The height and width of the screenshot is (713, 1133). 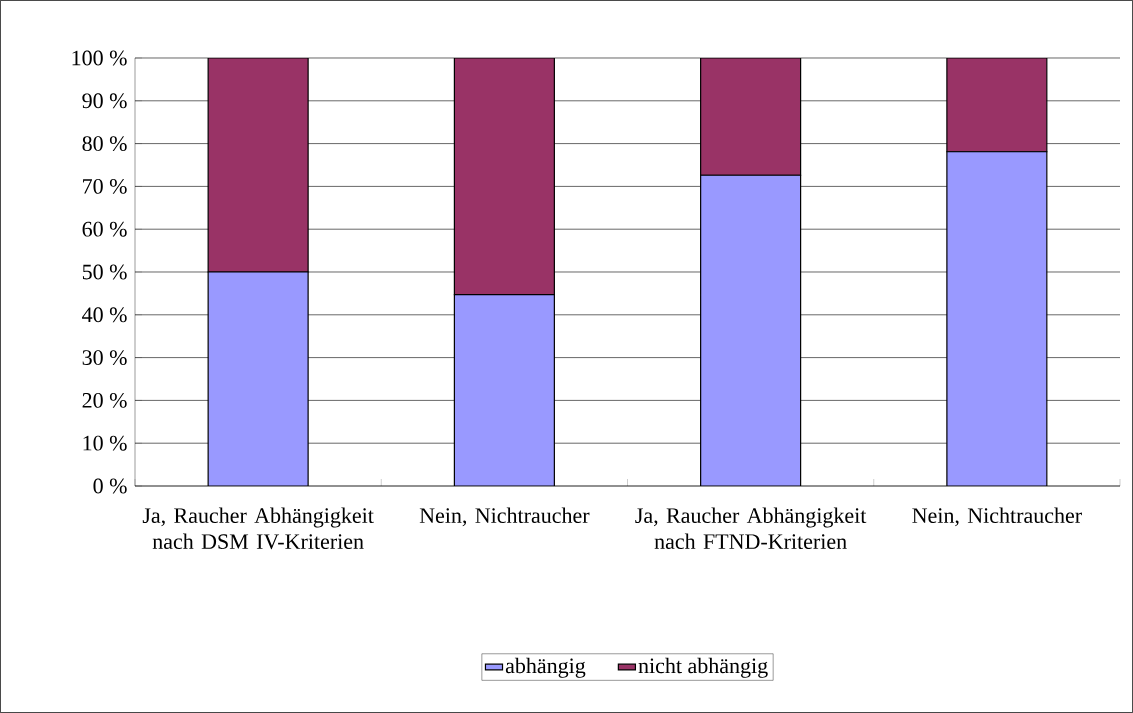 What do you see at coordinates (751, 528) in the screenshot?
I see `x-tick-label: Ja, Raucher Abhängigkeit nach FTND-Kriterien` at bounding box center [751, 528].